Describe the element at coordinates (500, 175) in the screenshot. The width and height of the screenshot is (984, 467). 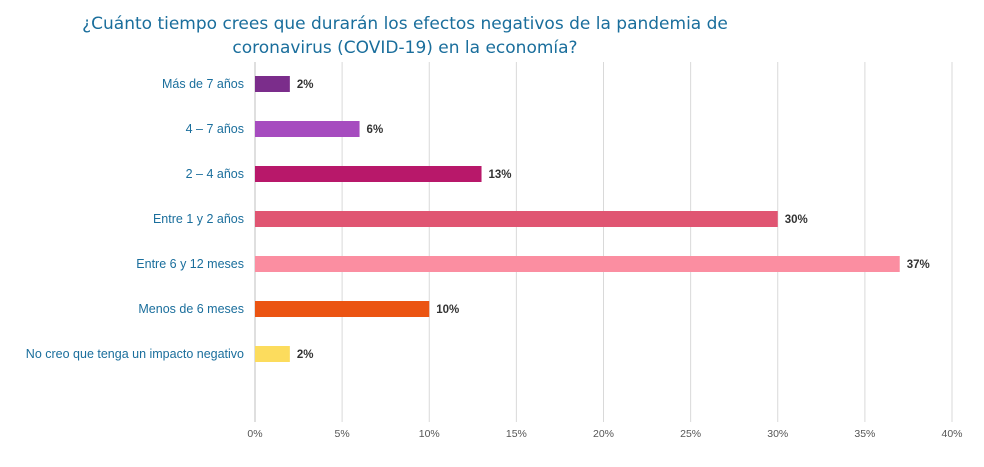
I see `data-label: 13%` at that location.